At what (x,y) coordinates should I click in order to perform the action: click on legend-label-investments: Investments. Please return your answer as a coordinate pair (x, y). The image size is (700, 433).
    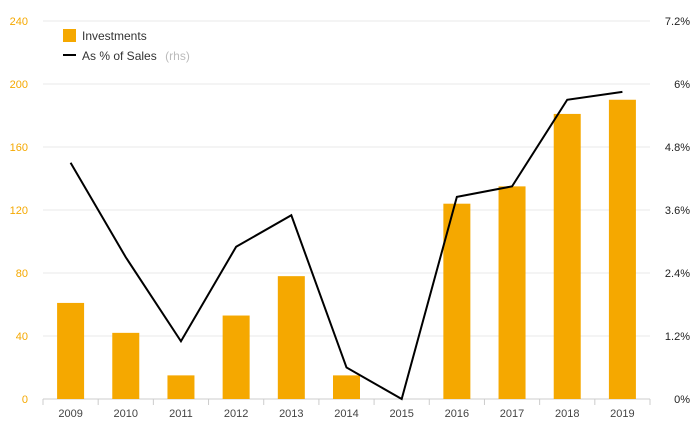
    Looking at the image, I should click on (114, 36).